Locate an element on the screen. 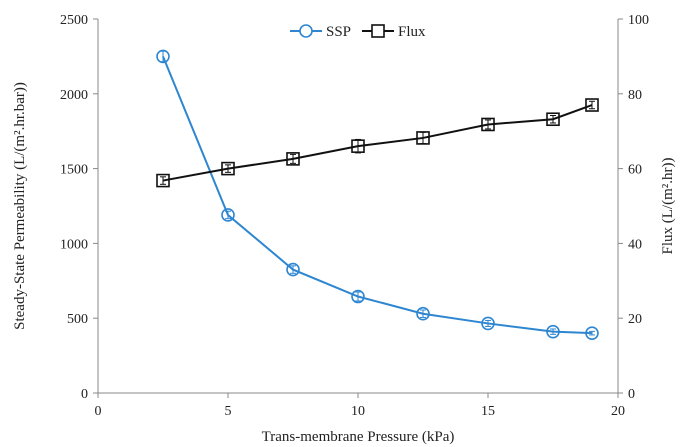 This screenshot has height=447, width=688. legend-ssp-label: SSP is located at coordinates (338, 32).